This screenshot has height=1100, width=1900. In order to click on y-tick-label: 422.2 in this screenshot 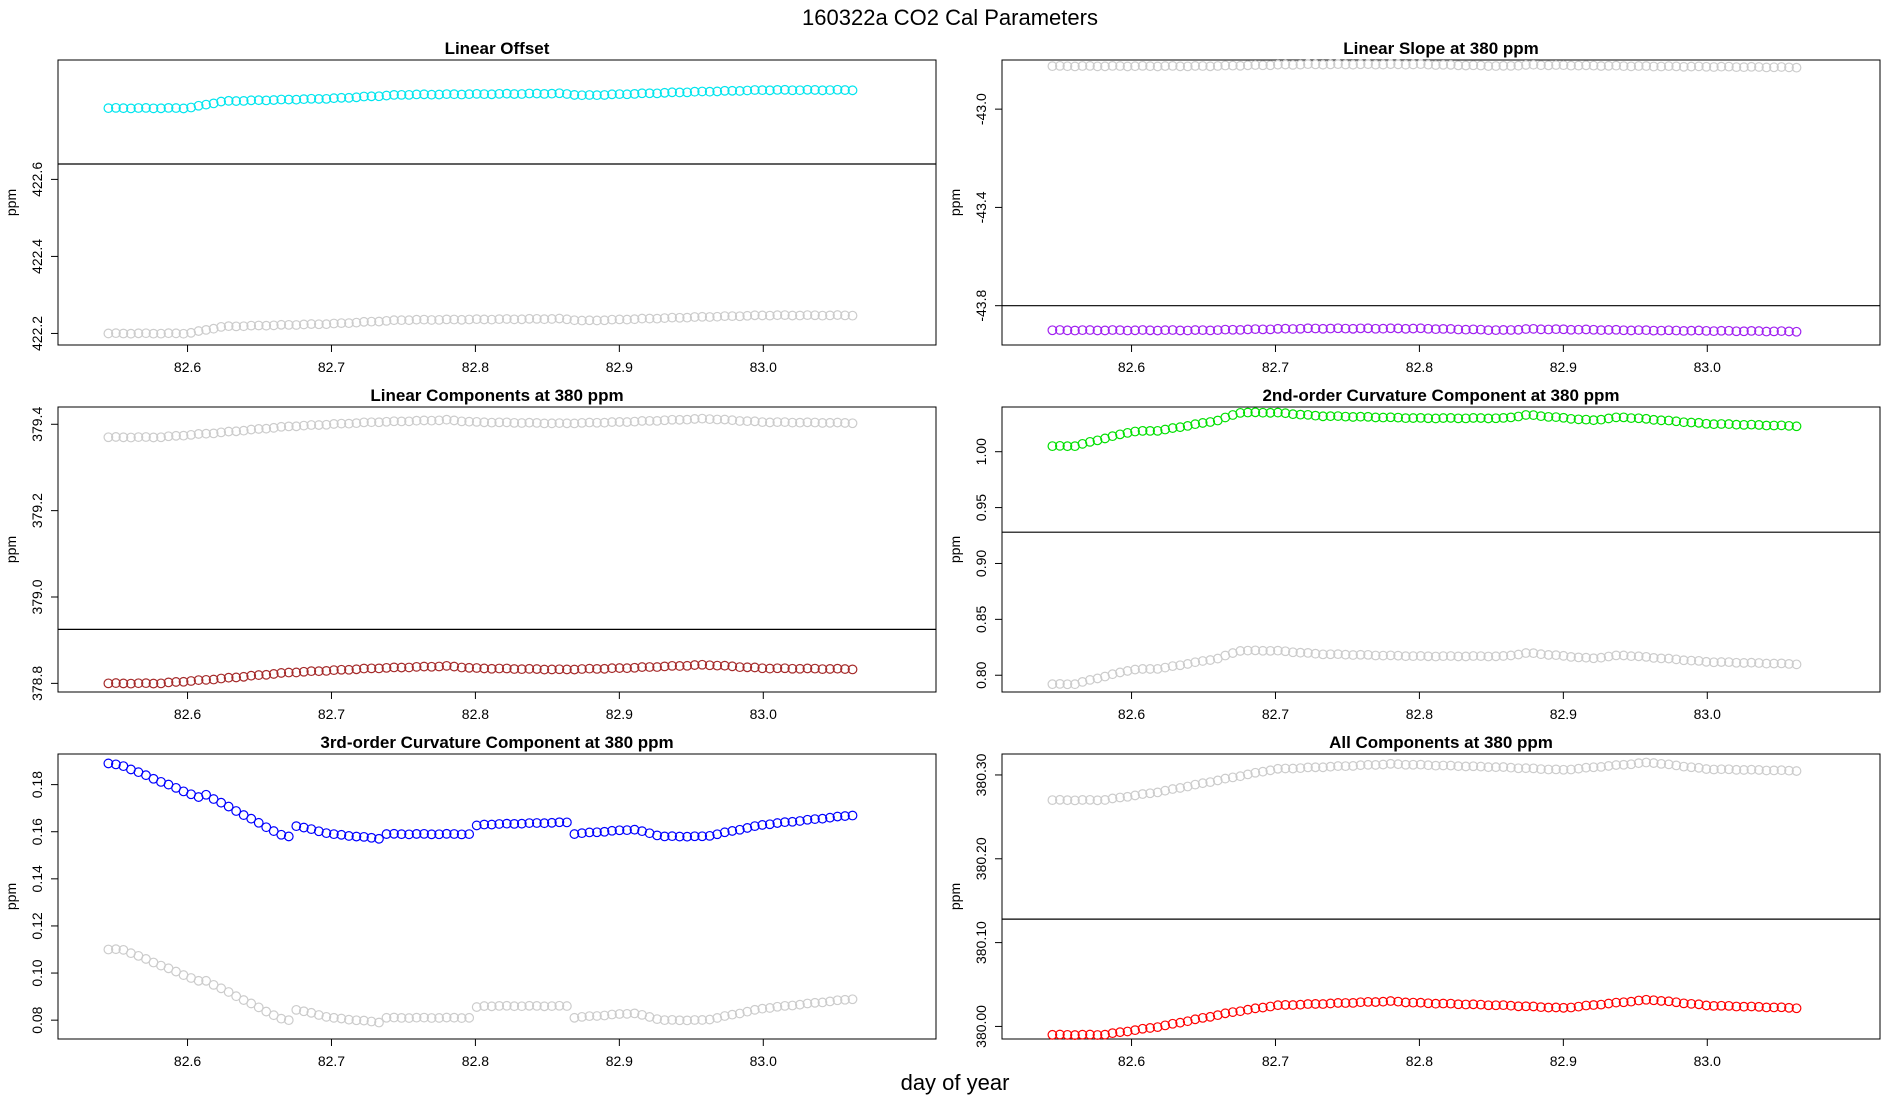, I will do `click(37, 333)`.